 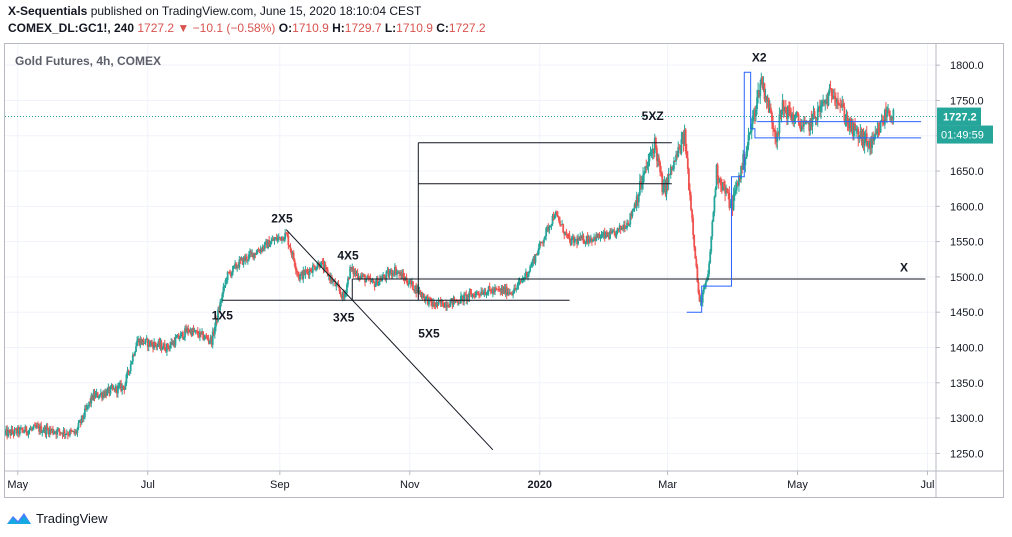 I want to click on tradingview-logo: TradingView, so click(x=57, y=518).